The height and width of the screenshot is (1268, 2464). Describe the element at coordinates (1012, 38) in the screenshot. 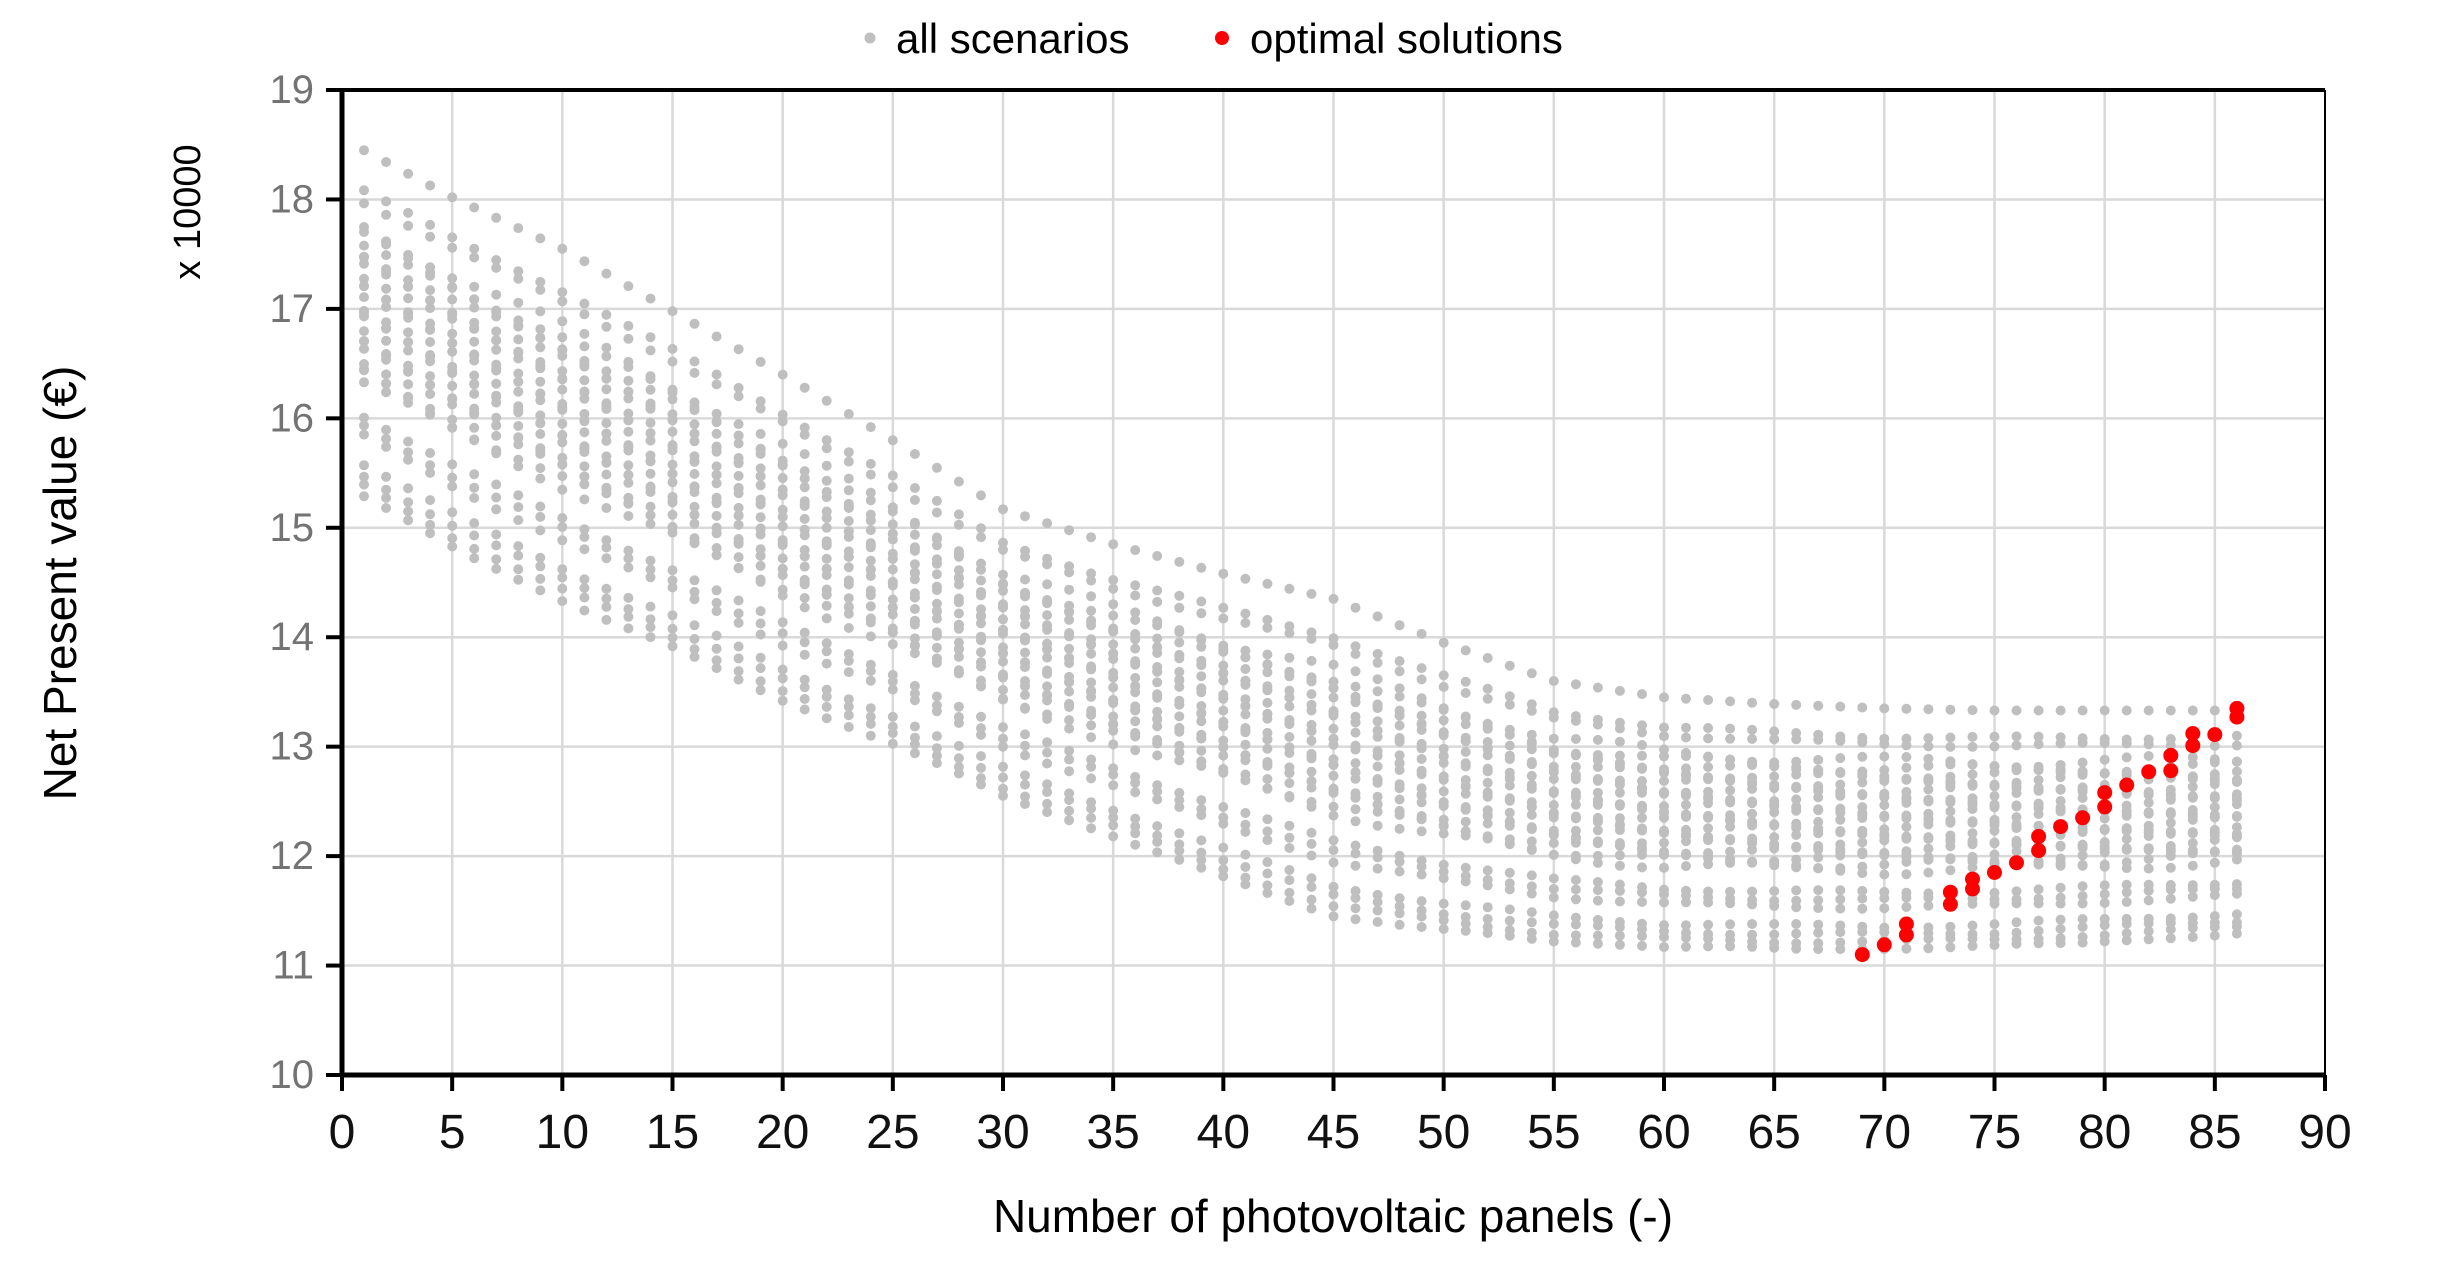

I see `all-scenarios-legend-label: all scenarios` at that location.